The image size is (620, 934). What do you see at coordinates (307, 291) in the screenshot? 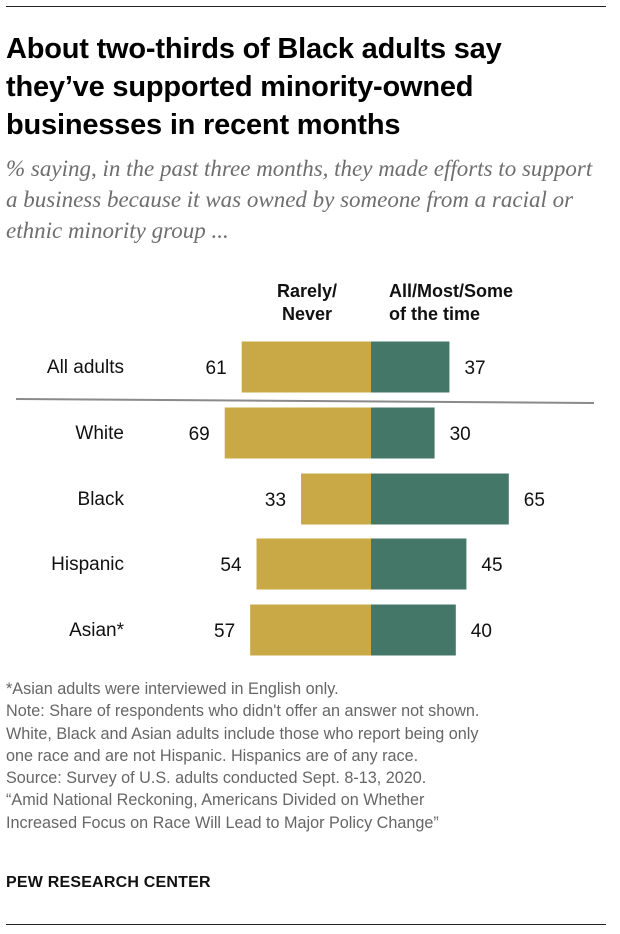
I see `legend-rarely-never: Rarely/` at bounding box center [307, 291].